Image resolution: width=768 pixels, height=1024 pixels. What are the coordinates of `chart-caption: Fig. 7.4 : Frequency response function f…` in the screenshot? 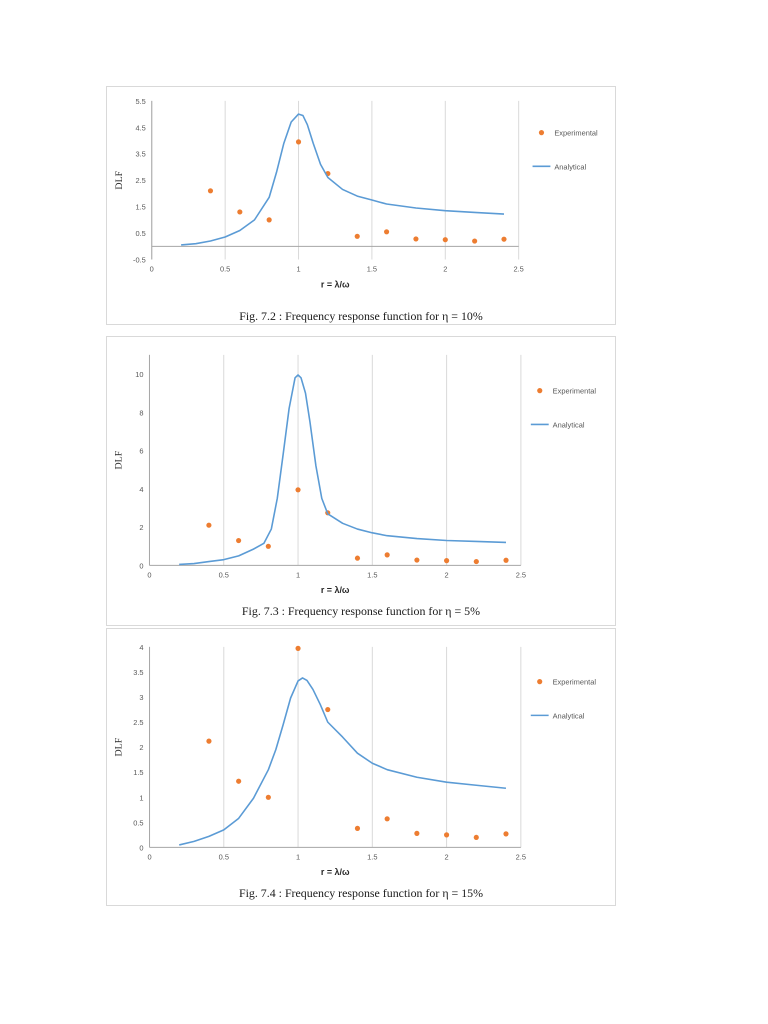 It's located at (361, 893).